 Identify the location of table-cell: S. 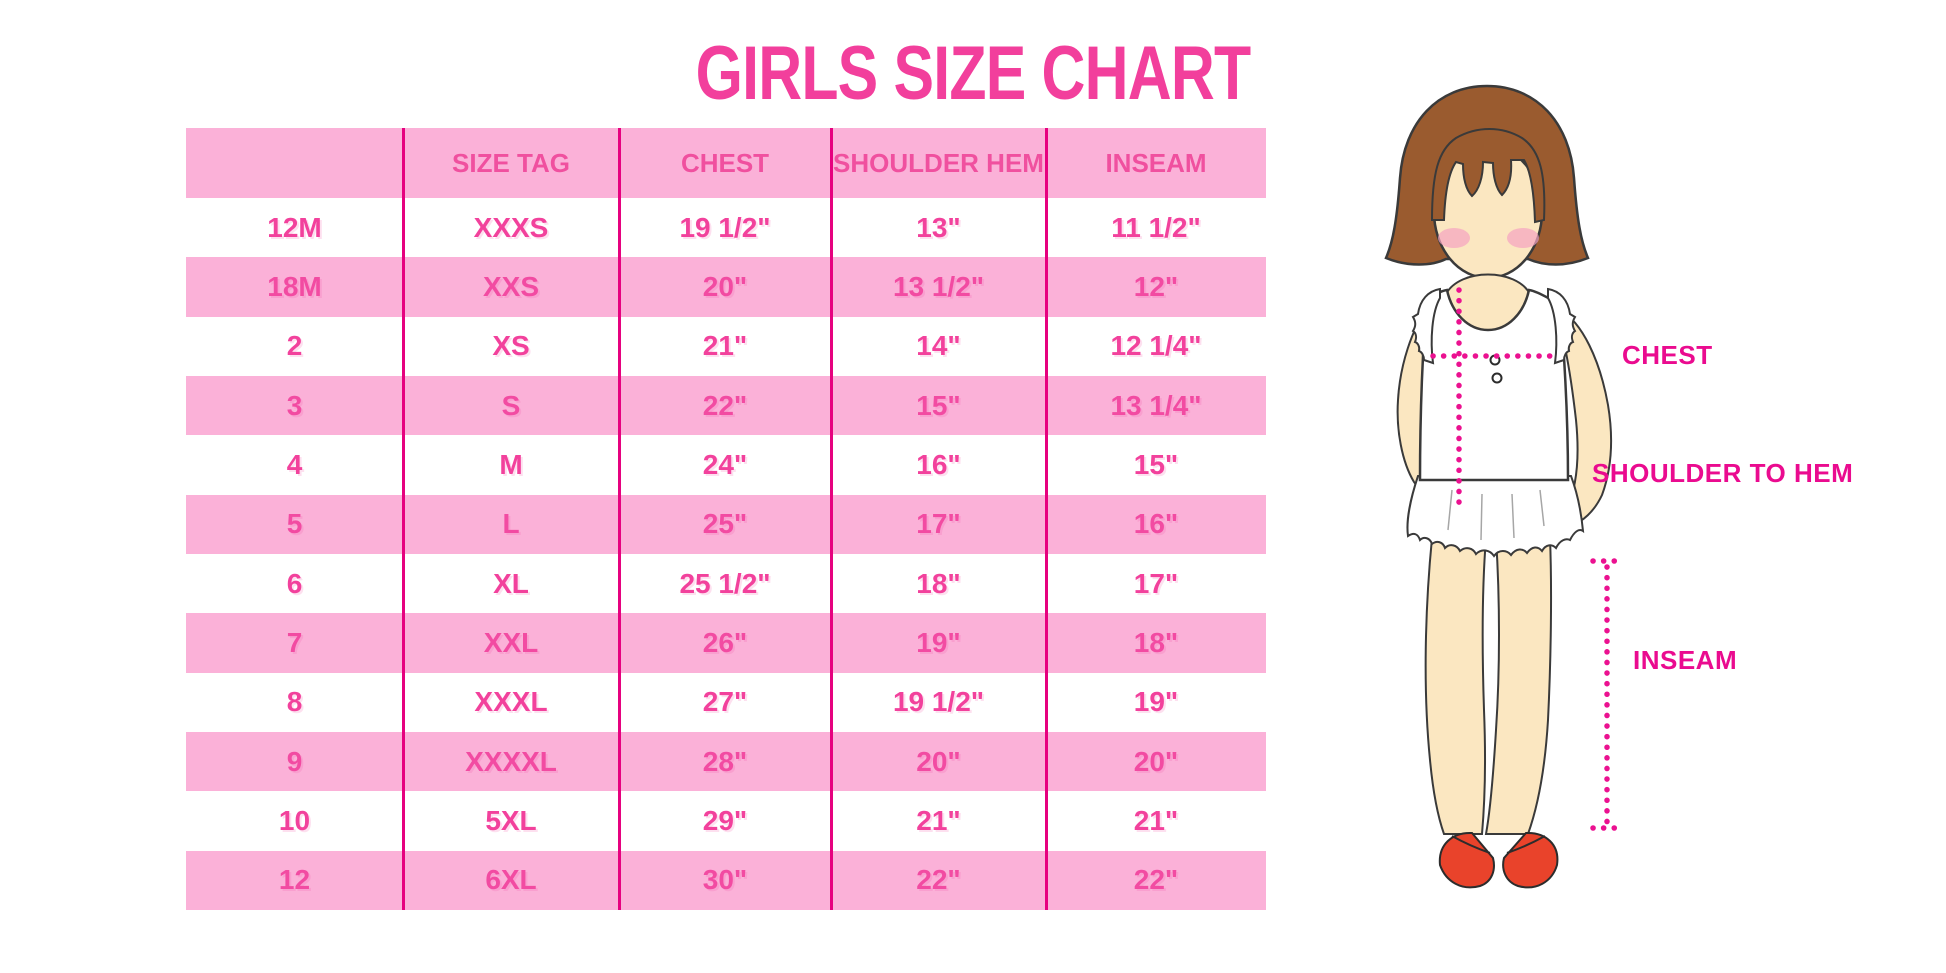
(511, 405).